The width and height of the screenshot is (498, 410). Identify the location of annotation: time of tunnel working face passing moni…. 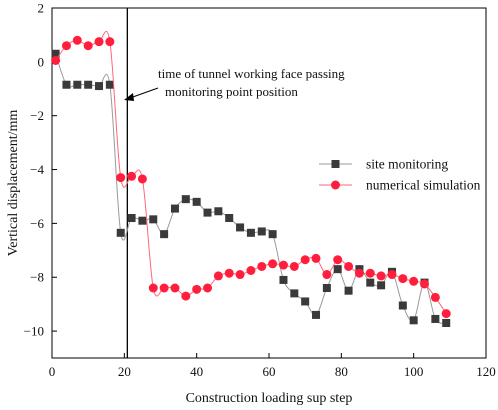
(234, 83).